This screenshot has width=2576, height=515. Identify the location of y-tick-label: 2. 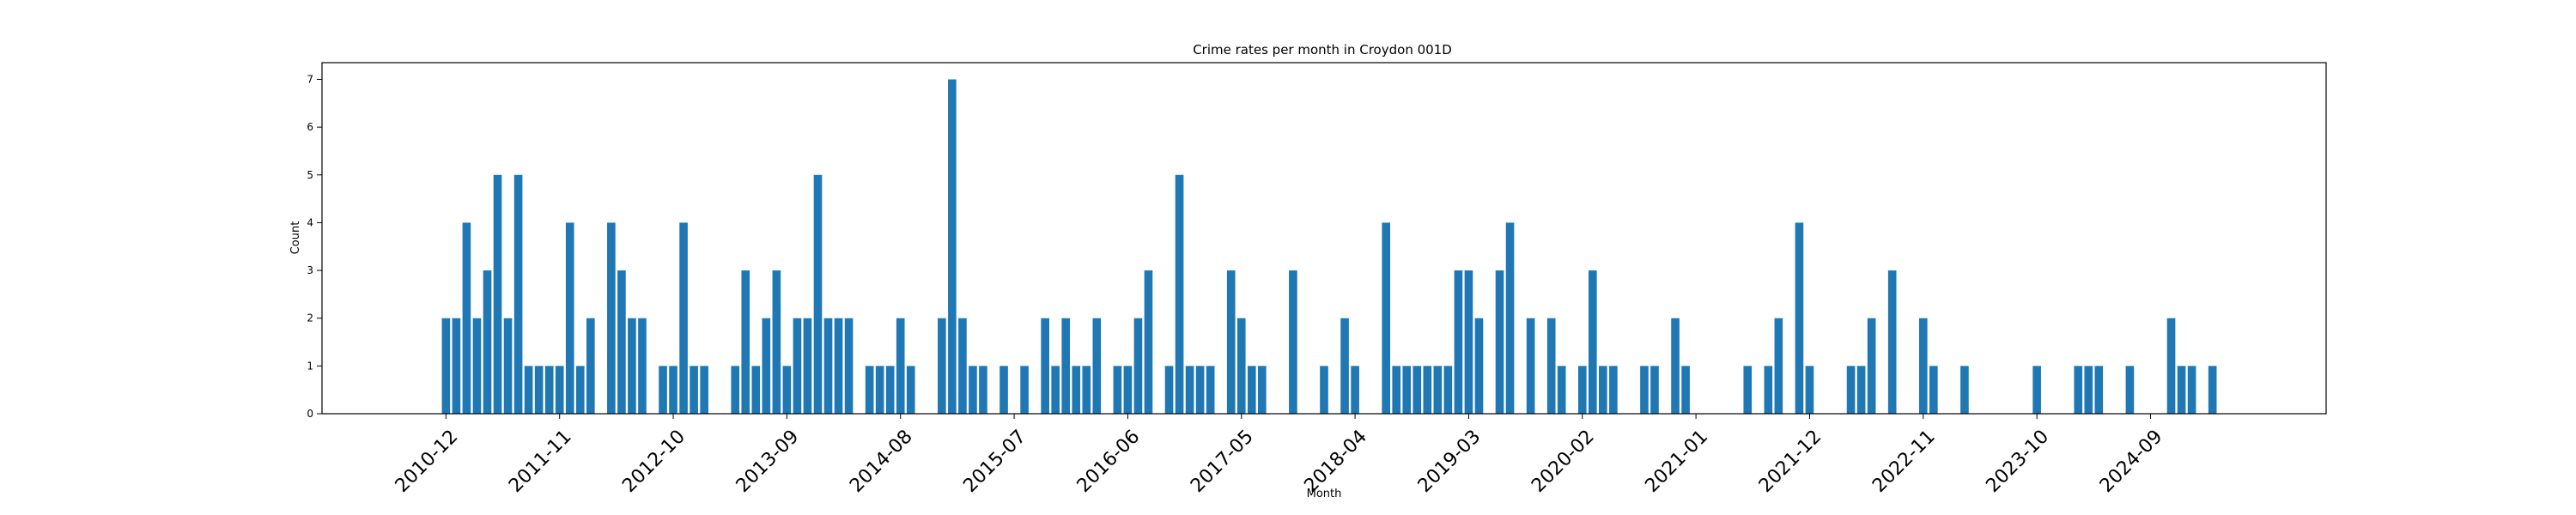
(310, 318).